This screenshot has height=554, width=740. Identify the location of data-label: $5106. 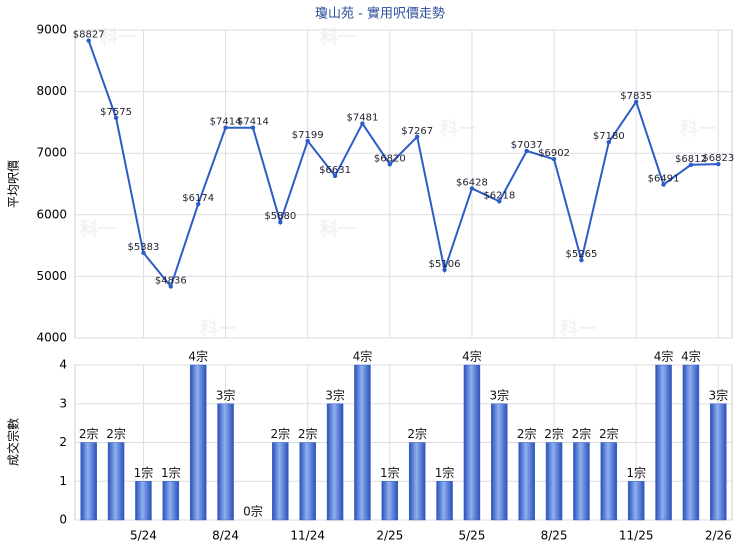
(445, 264).